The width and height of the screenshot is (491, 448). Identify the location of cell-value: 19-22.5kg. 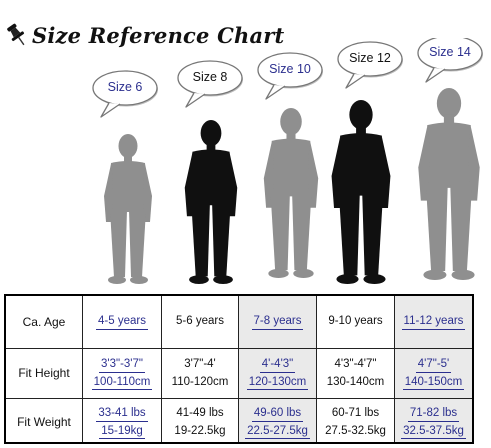
(200, 430).